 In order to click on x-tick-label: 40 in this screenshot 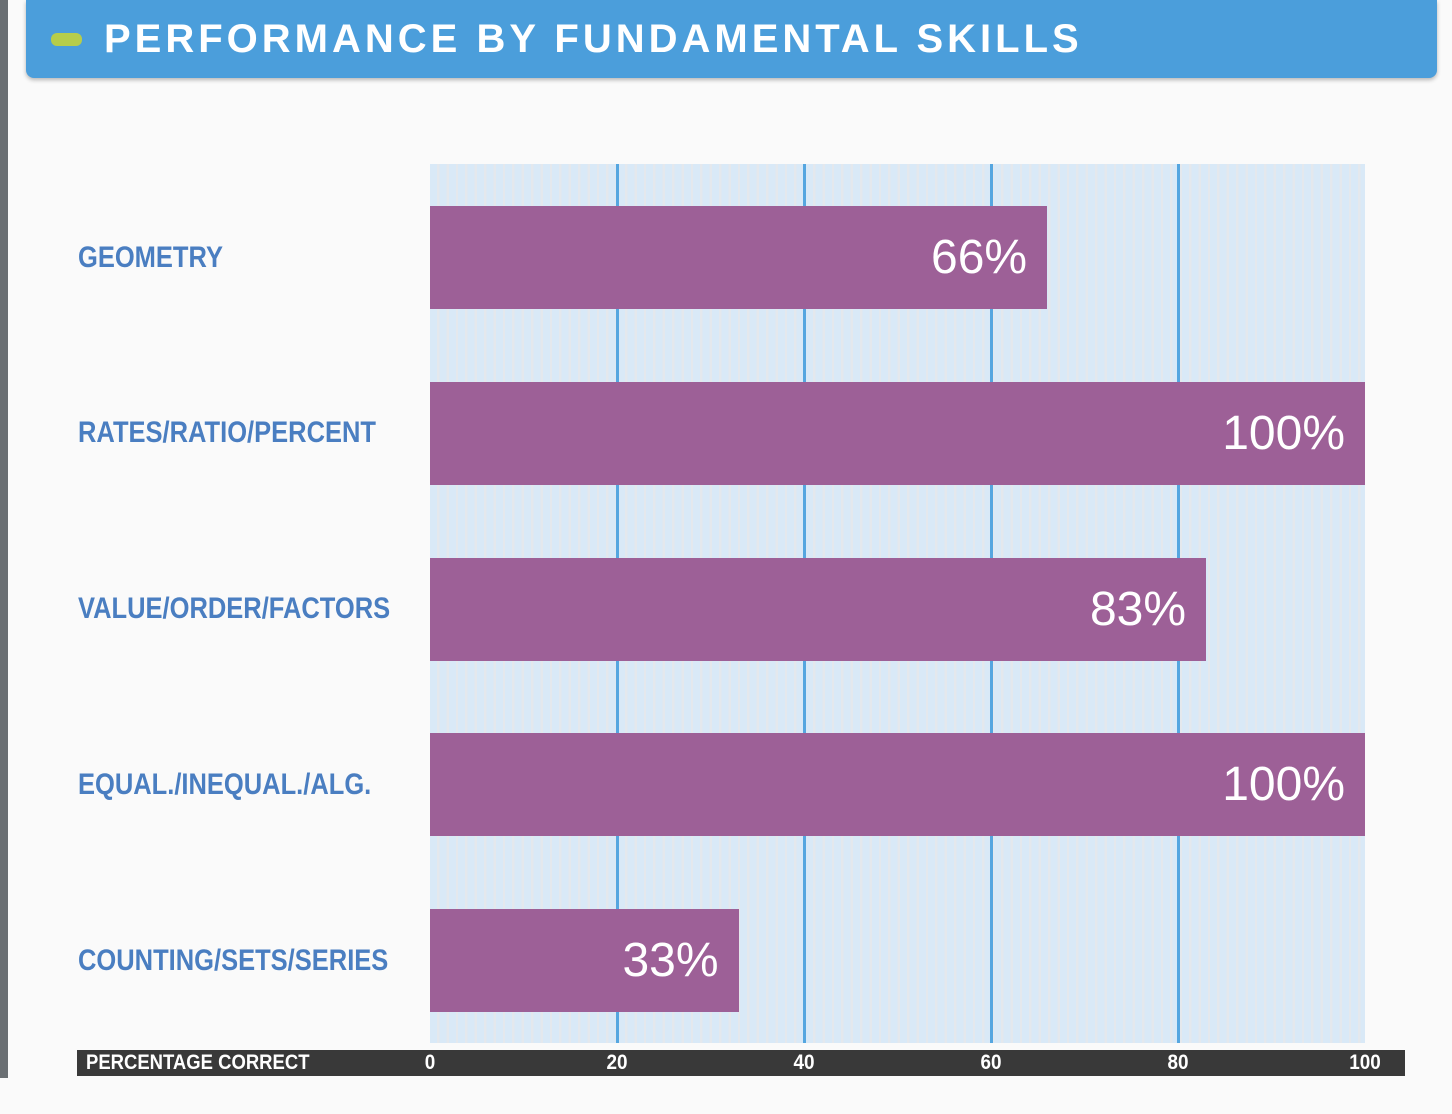, I will do `click(804, 1062)`.